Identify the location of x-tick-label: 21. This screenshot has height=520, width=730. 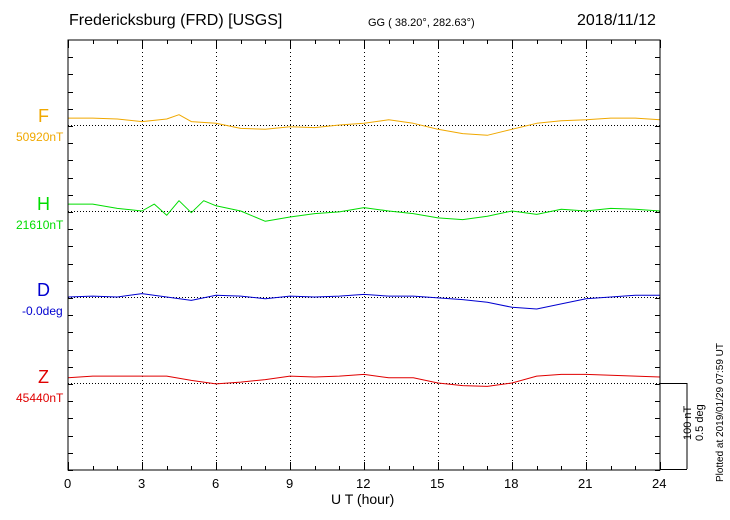
(585, 483).